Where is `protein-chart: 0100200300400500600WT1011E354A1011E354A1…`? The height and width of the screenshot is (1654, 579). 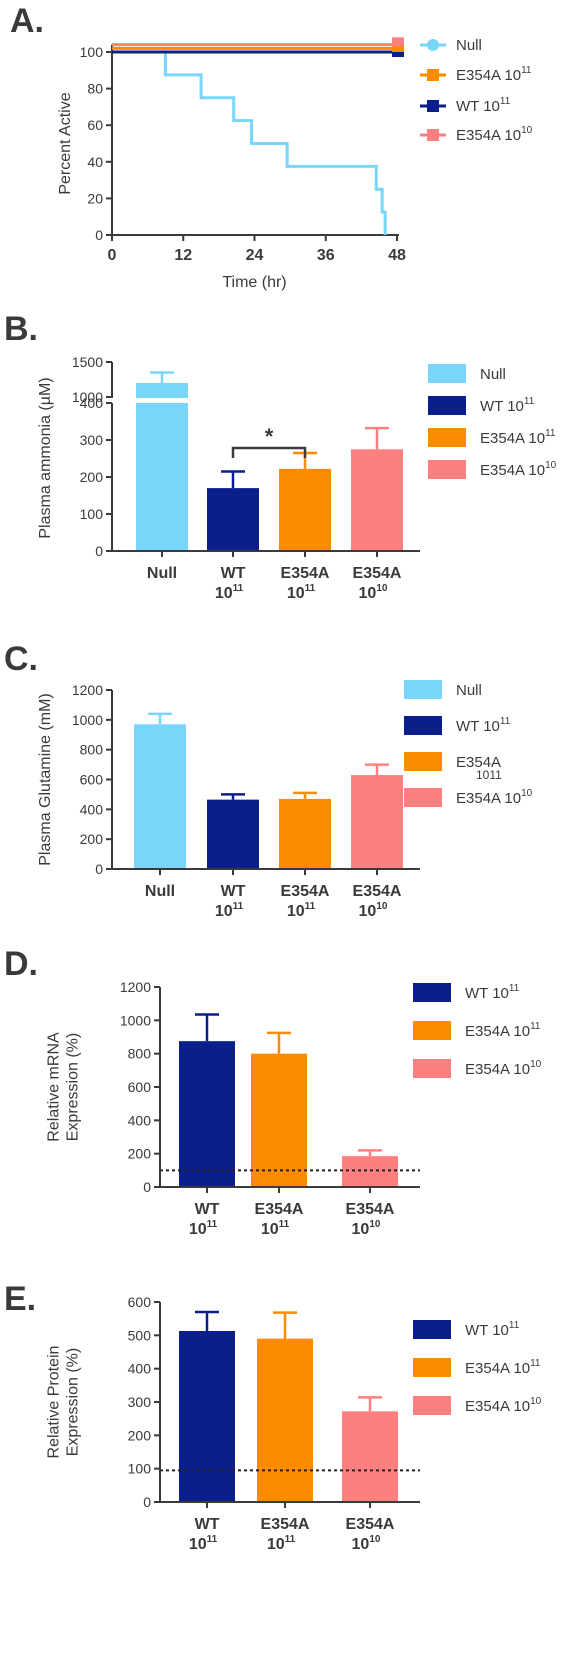 protein-chart: 0100200300400500600WT1011E354A1011E354A1… is located at coordinates (294, 1423).